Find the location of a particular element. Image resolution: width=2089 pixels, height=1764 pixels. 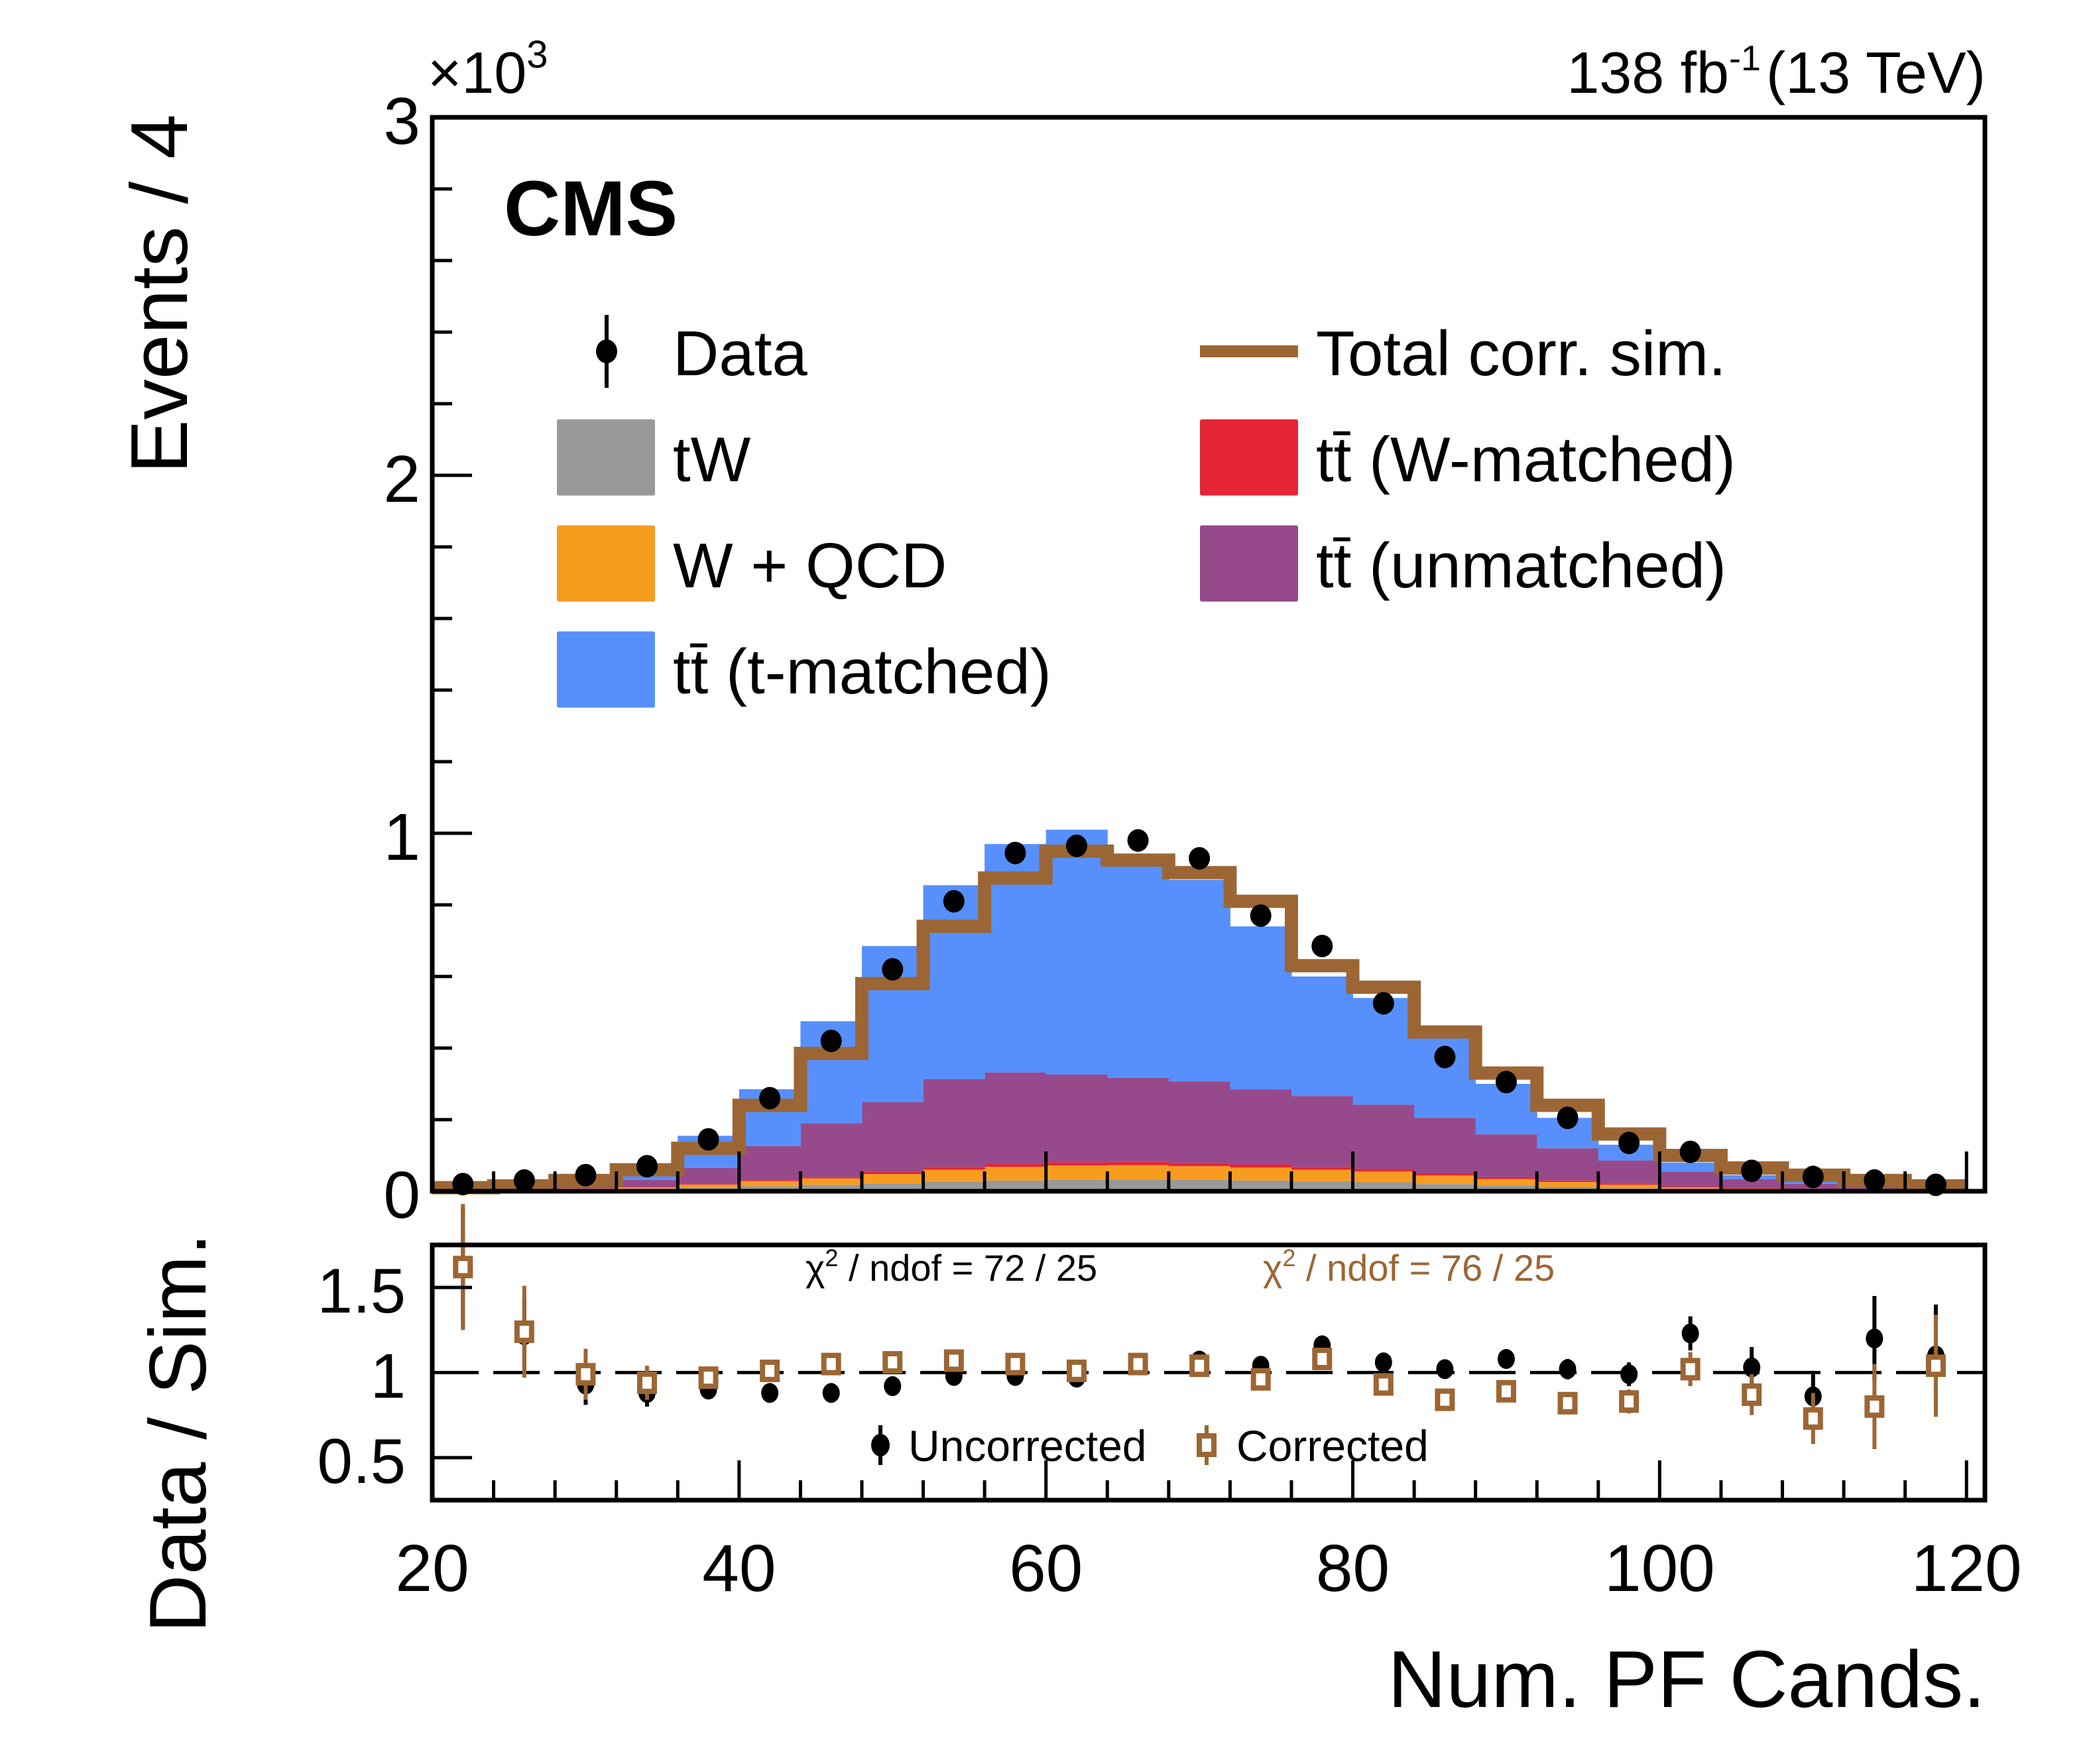

legend-label: Total corr. sim. is located at coordinates (1521, 353).